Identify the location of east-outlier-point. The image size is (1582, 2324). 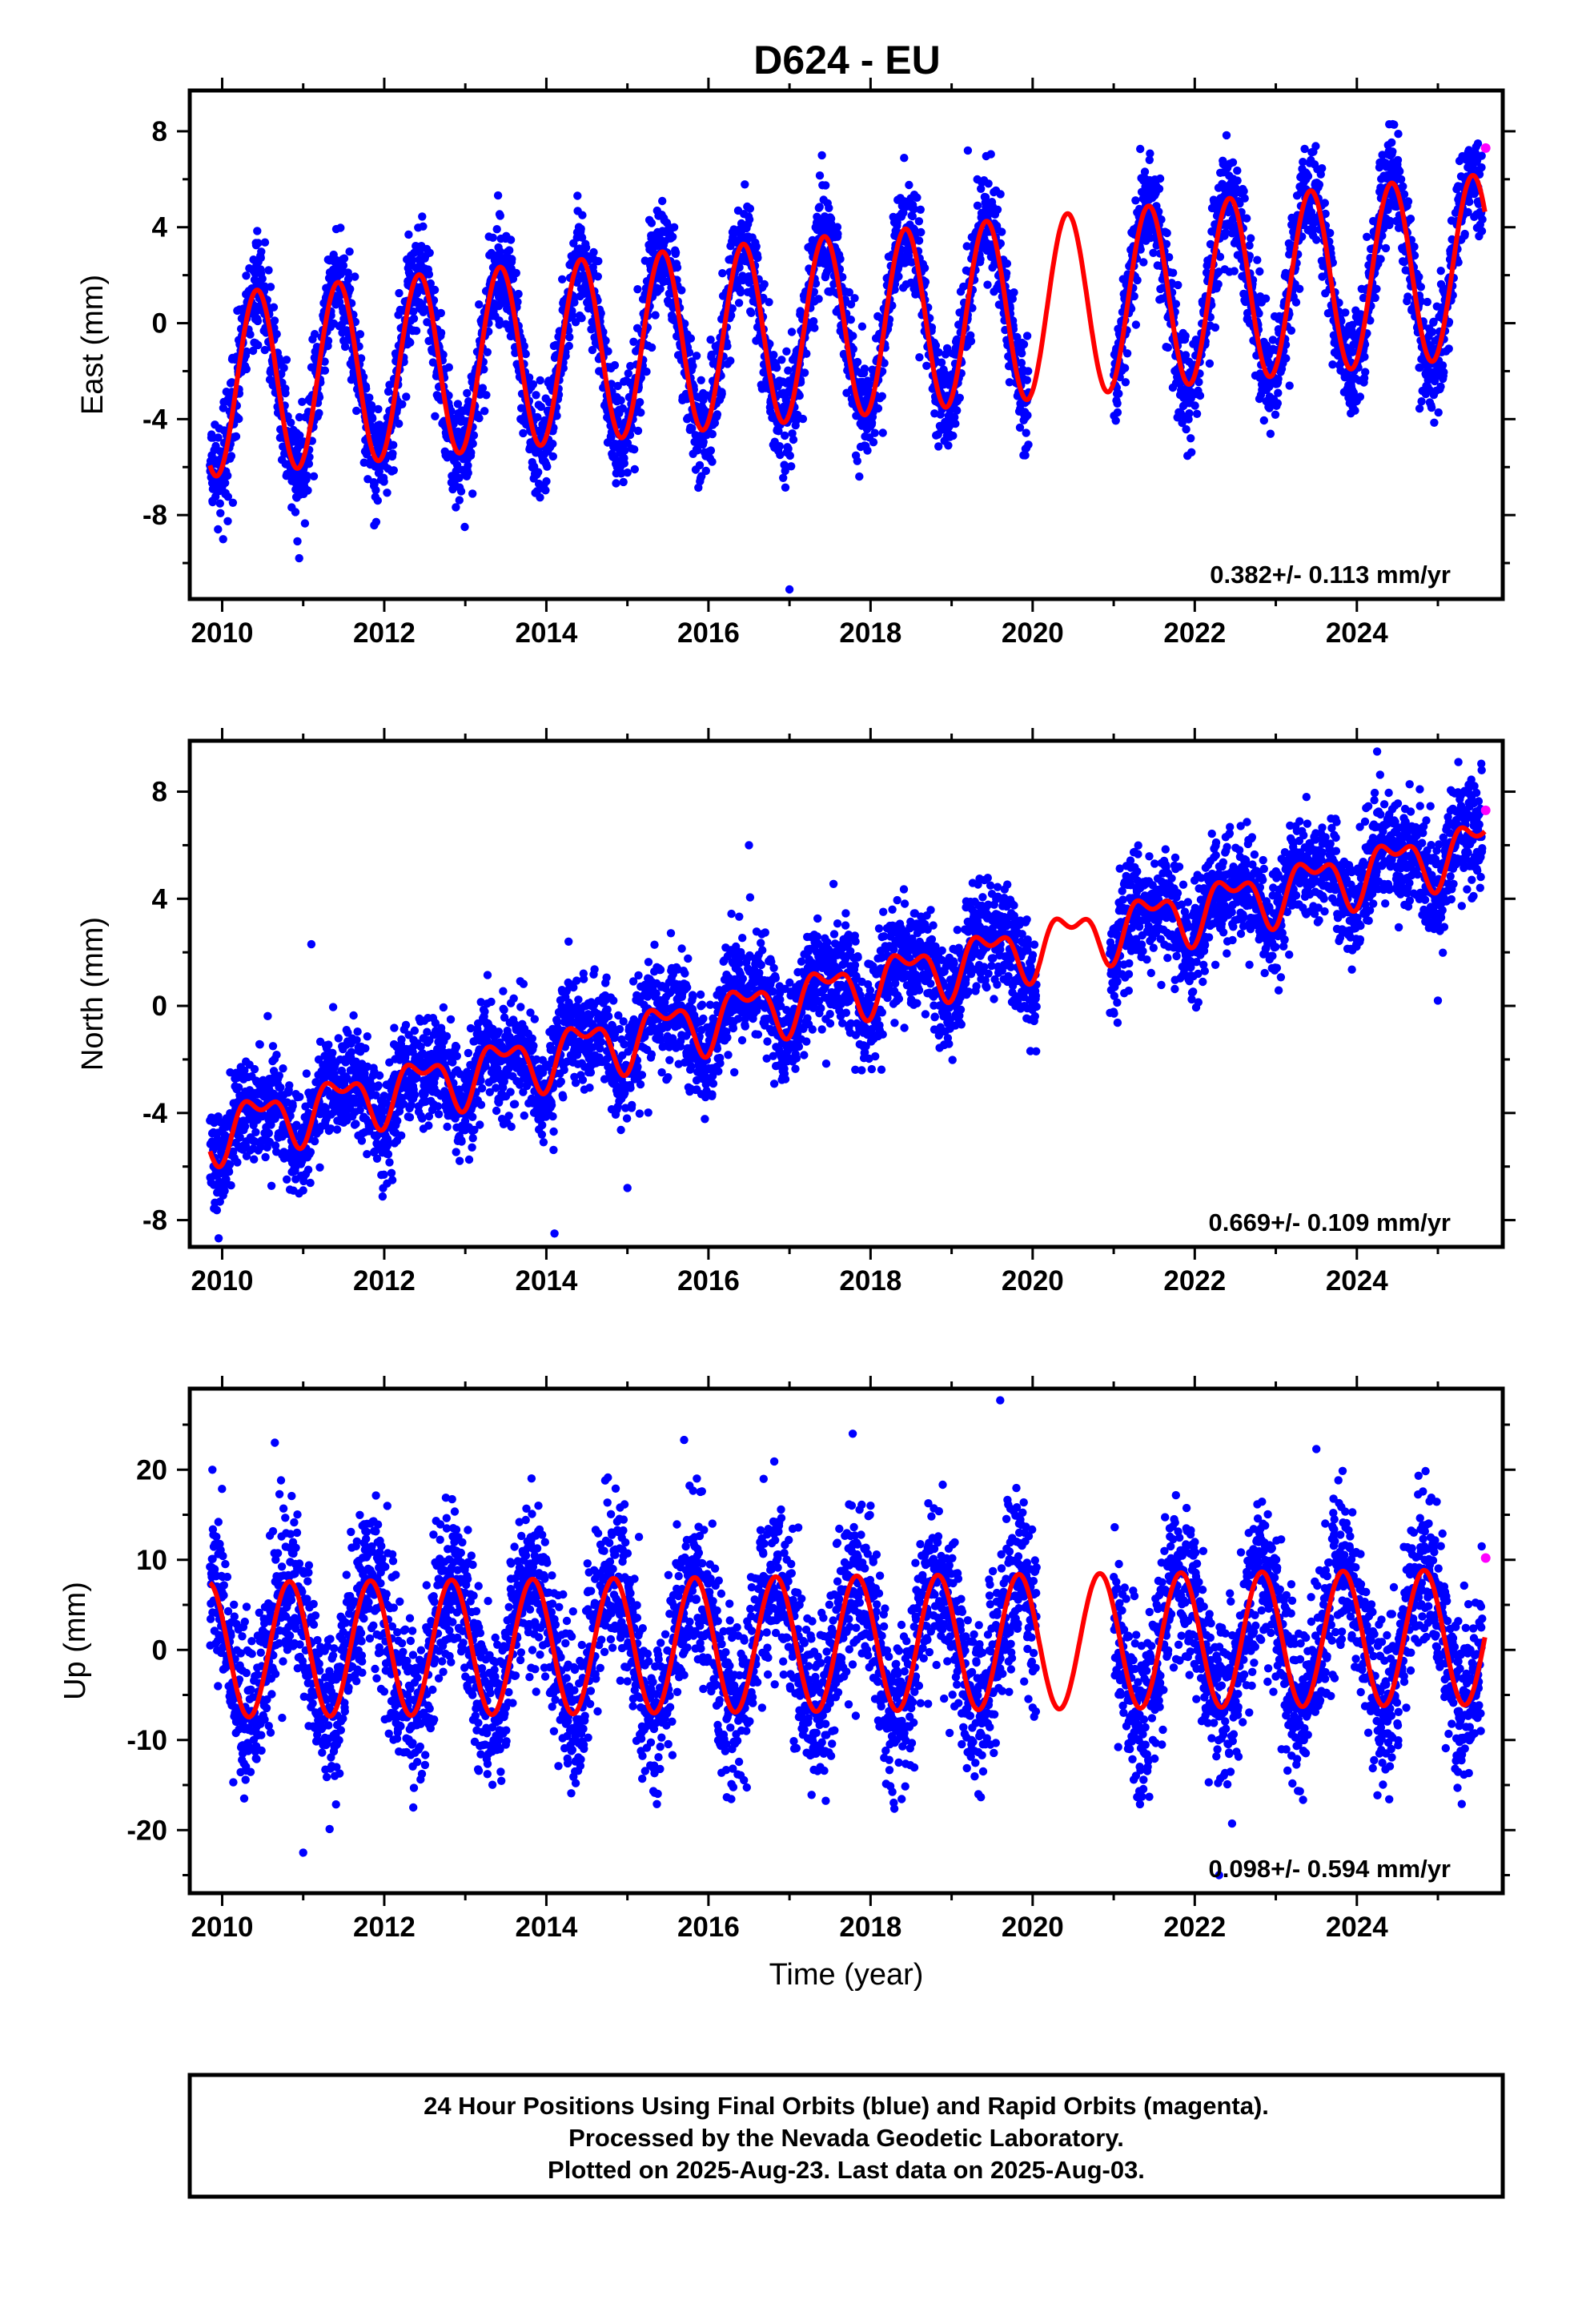
(299, 558).